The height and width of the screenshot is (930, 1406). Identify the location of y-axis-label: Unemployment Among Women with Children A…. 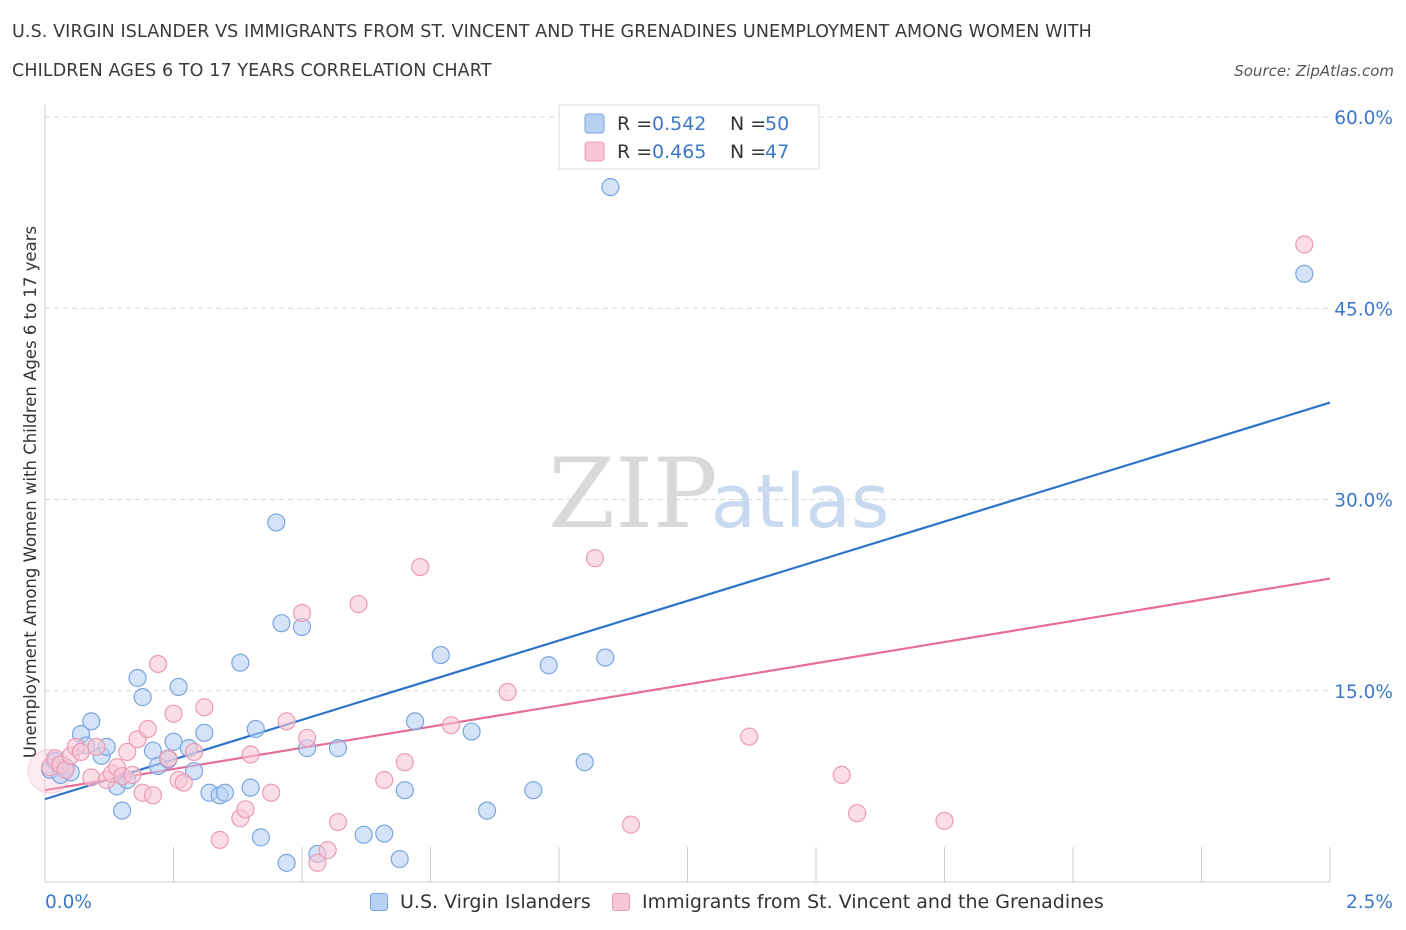
(30, 492).